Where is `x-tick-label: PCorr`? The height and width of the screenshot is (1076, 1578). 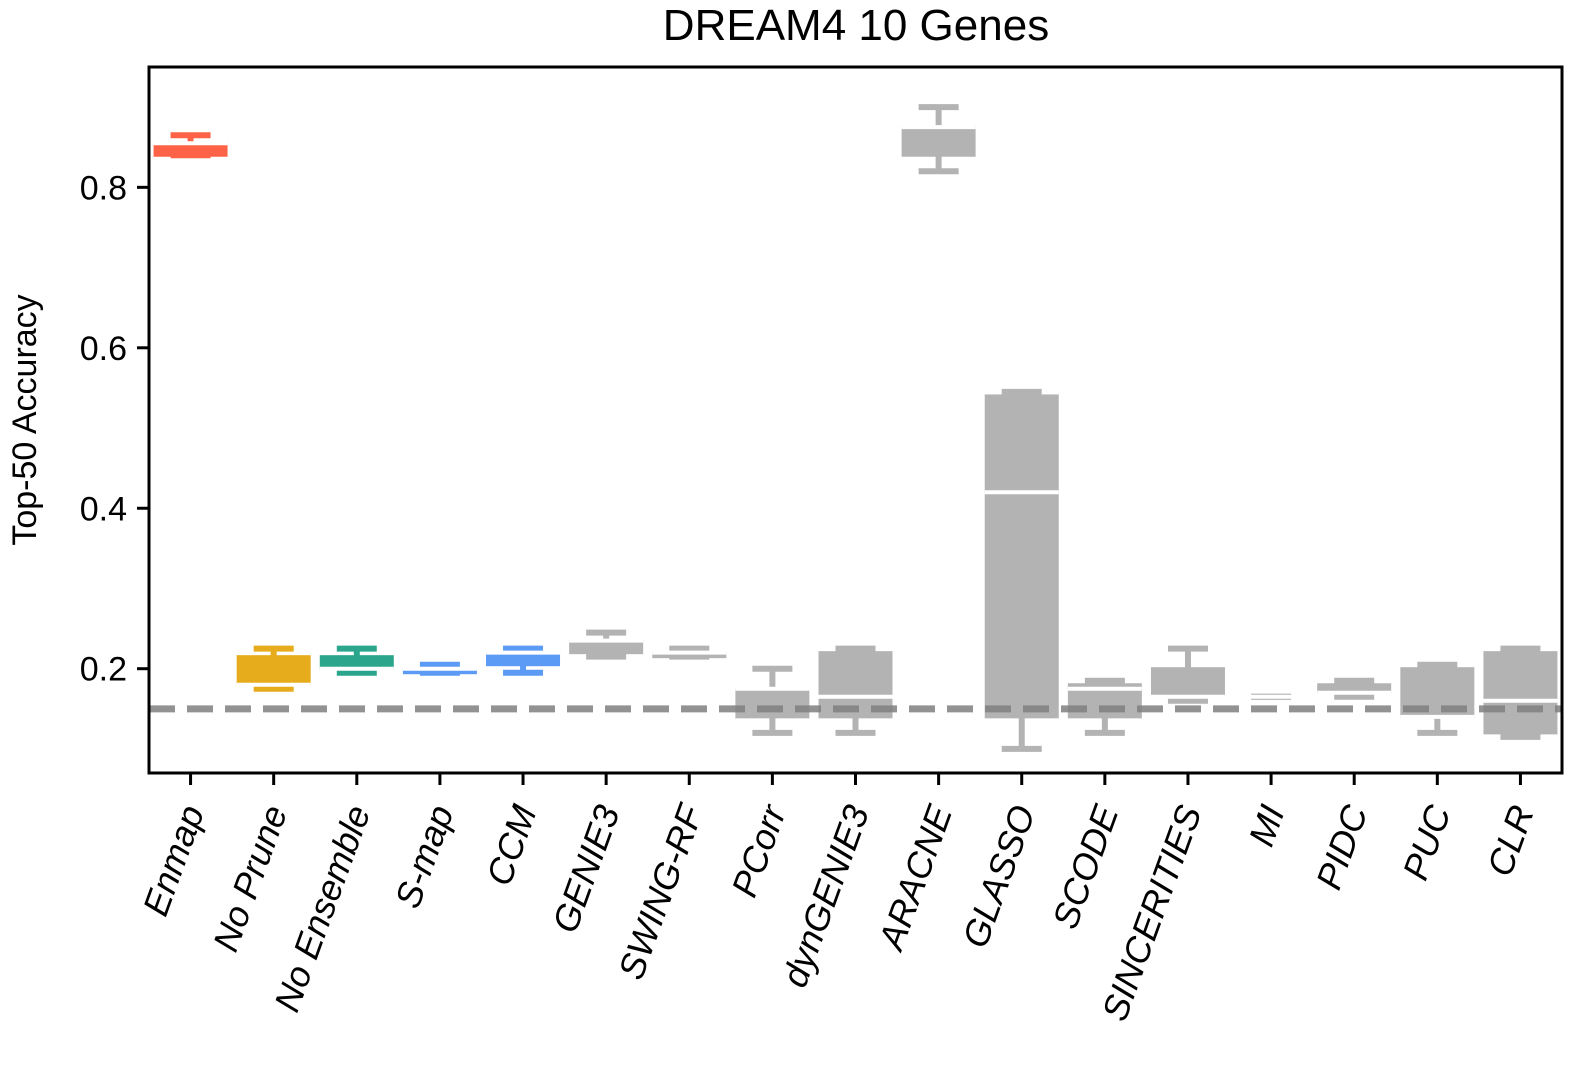 x-tick-label: PCorr is located at coordinates (758, 850).